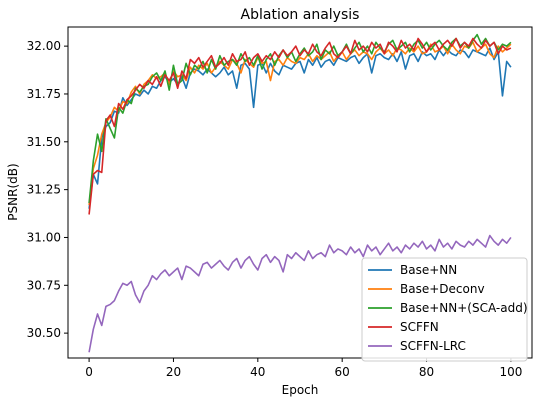  I want to click on x-tick-label: 100, so click(510, 372).